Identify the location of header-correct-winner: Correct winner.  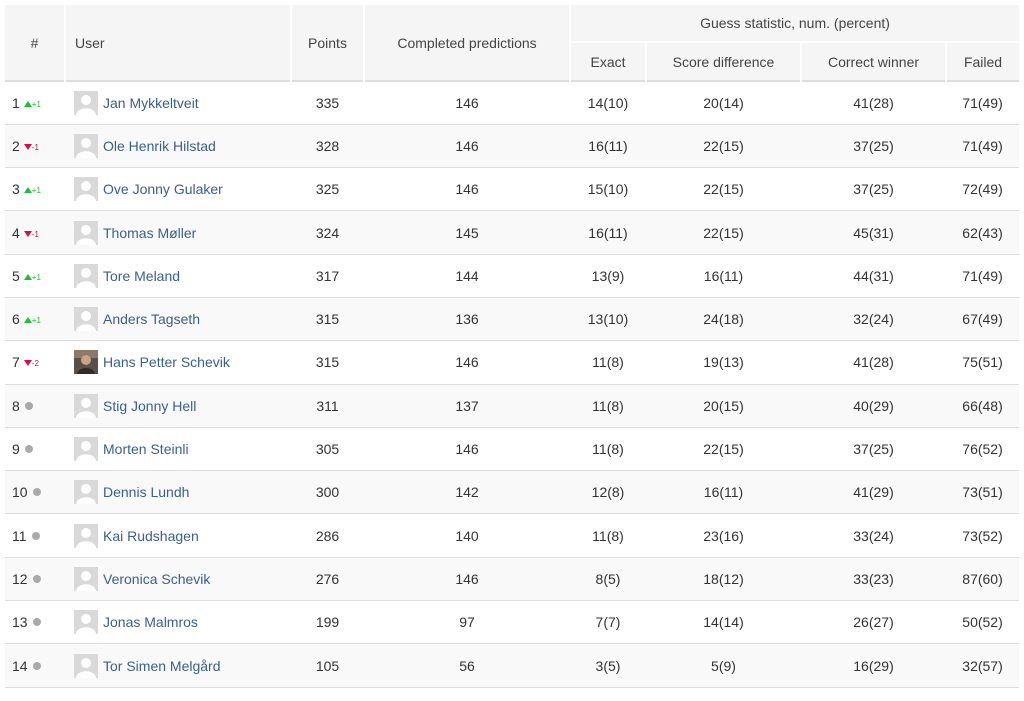
(874, 61).